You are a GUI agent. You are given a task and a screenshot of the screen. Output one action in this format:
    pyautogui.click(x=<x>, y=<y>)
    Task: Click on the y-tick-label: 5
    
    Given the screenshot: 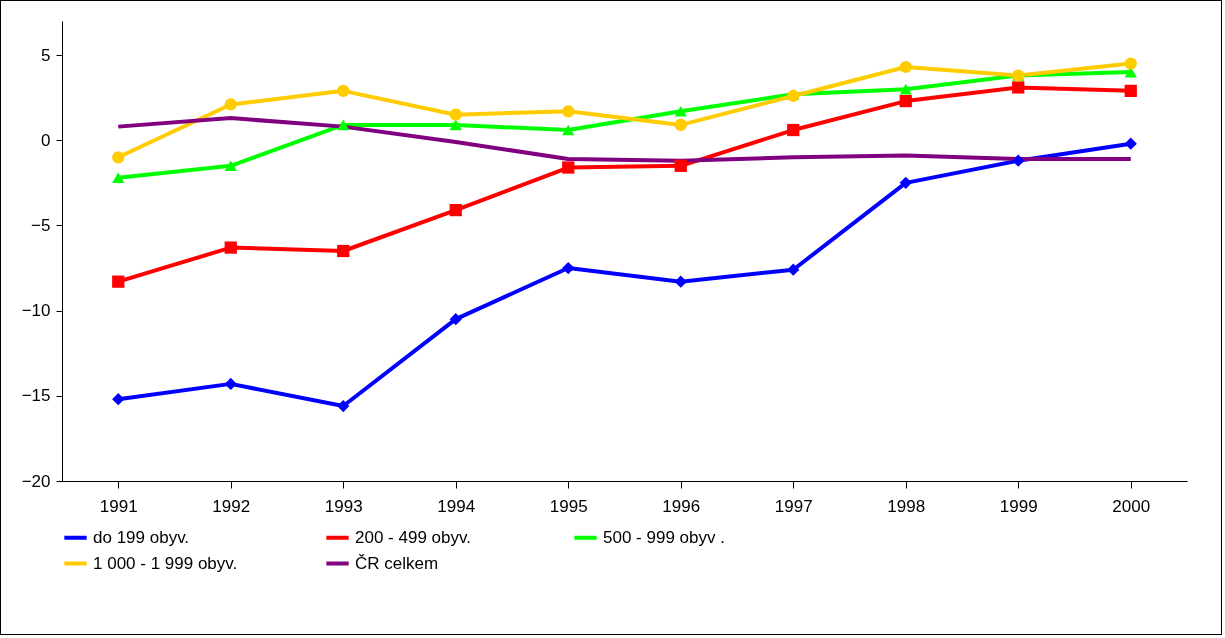 What is the action you would take?
    pyautogui.click(x=46, y=55)
    